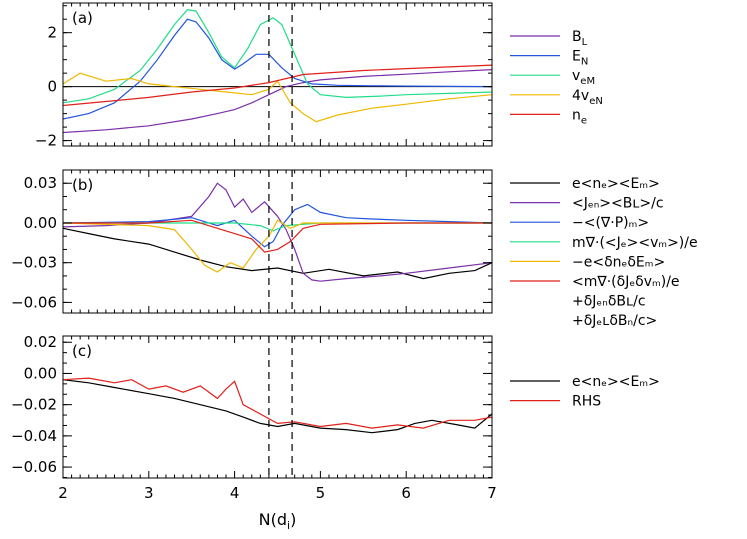  I want to click on x-axis-label: N(di), so click(278, 521).